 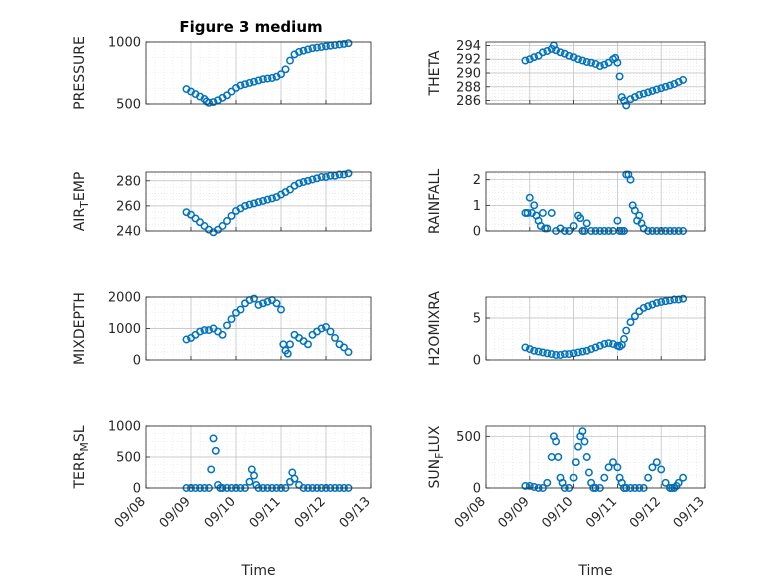 What do you see at coordinates (566, 330) in the screenshot?
I see `subplot-h2omixra: 0 5 H2OMIXRA` at bounding box center [566, 330].